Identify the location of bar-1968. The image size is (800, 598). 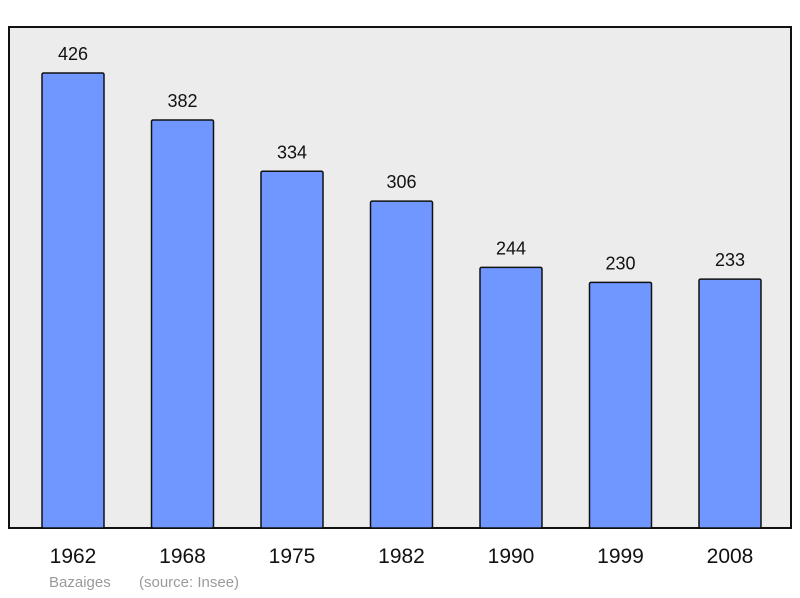
(182, 324).